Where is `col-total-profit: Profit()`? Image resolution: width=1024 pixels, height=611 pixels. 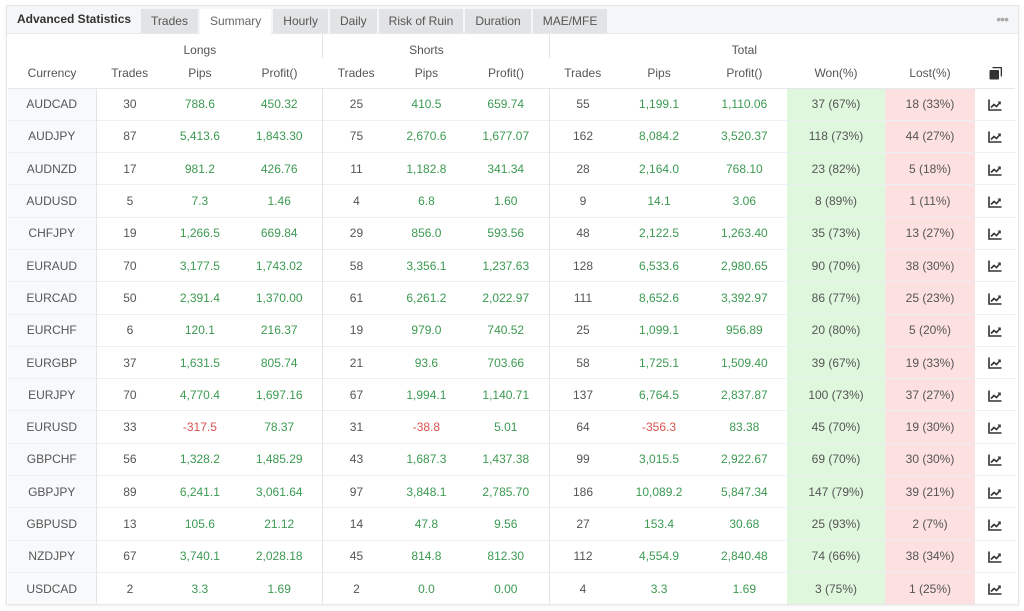 col-total-profit: Profit() is located at coordinates (744, 72).